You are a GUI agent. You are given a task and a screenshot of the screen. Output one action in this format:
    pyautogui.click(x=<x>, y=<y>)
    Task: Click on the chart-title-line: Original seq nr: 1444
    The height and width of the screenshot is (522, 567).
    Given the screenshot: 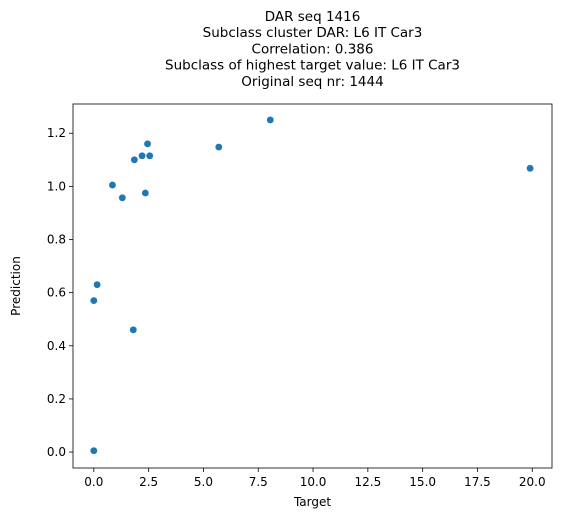 What is the action you would take?
    pyautogui.click(x=312, y=82)
    